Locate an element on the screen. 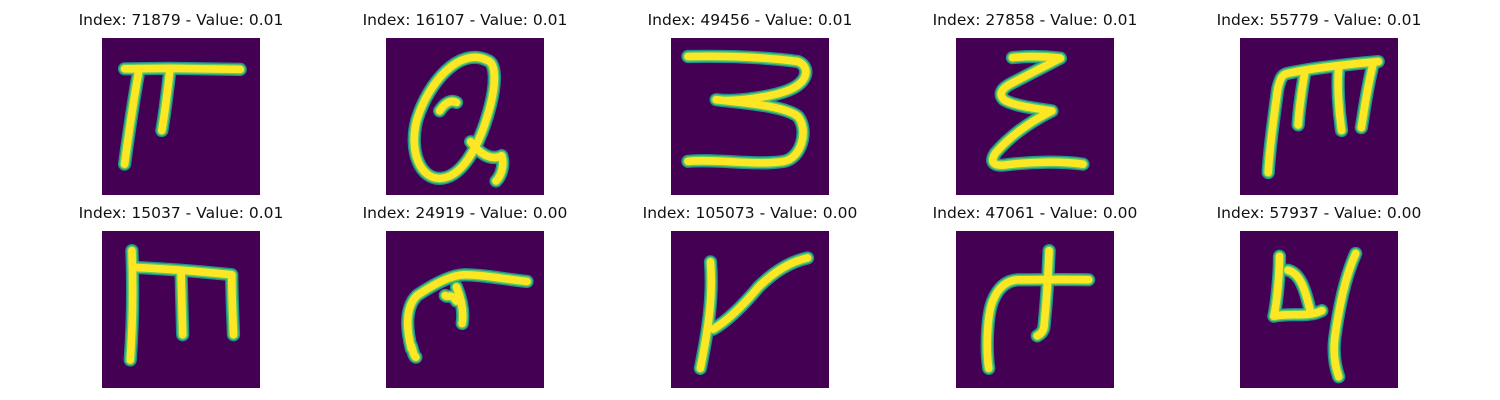  panel-4: Index: 27858 - Value: 0.01 is located at coordinates (1035, 102).